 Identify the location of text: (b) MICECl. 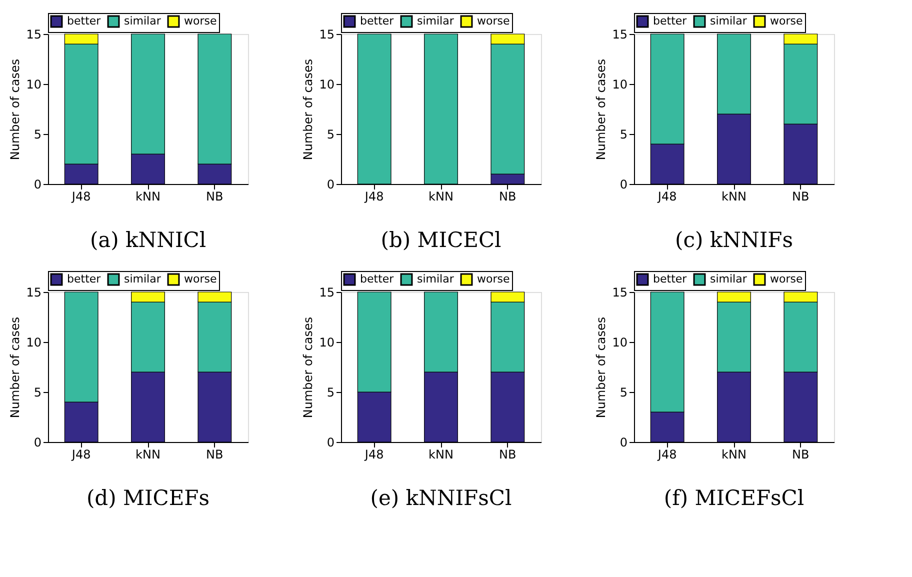
(441, 240).